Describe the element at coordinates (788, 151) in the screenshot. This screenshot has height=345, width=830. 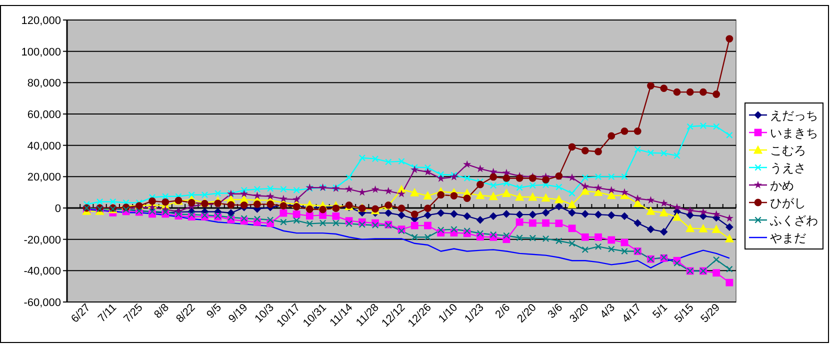
I see `legend-label: こむろ` at that location.